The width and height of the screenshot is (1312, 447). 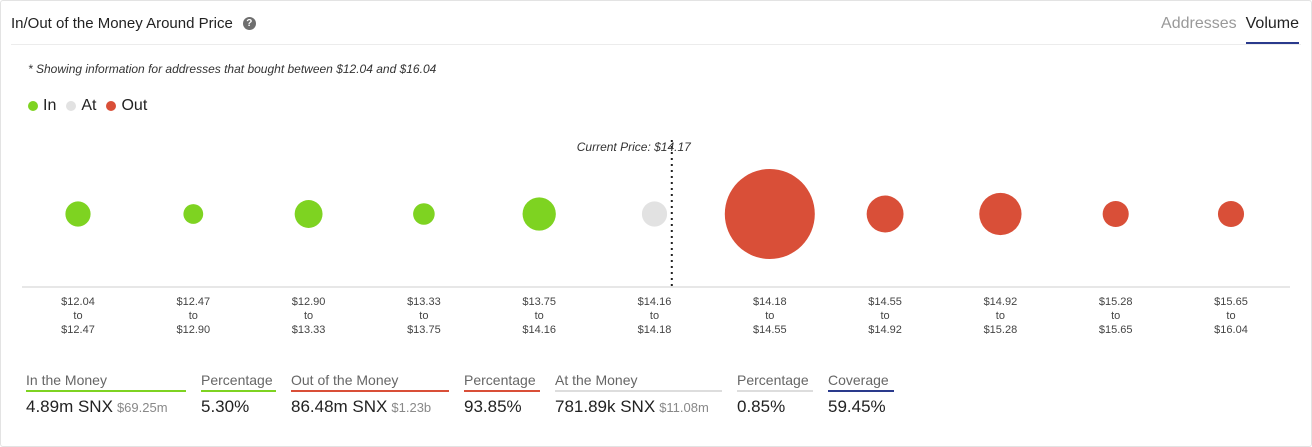 I want to click on tick-label-from: $15.65, so click(x=1231, y=302).